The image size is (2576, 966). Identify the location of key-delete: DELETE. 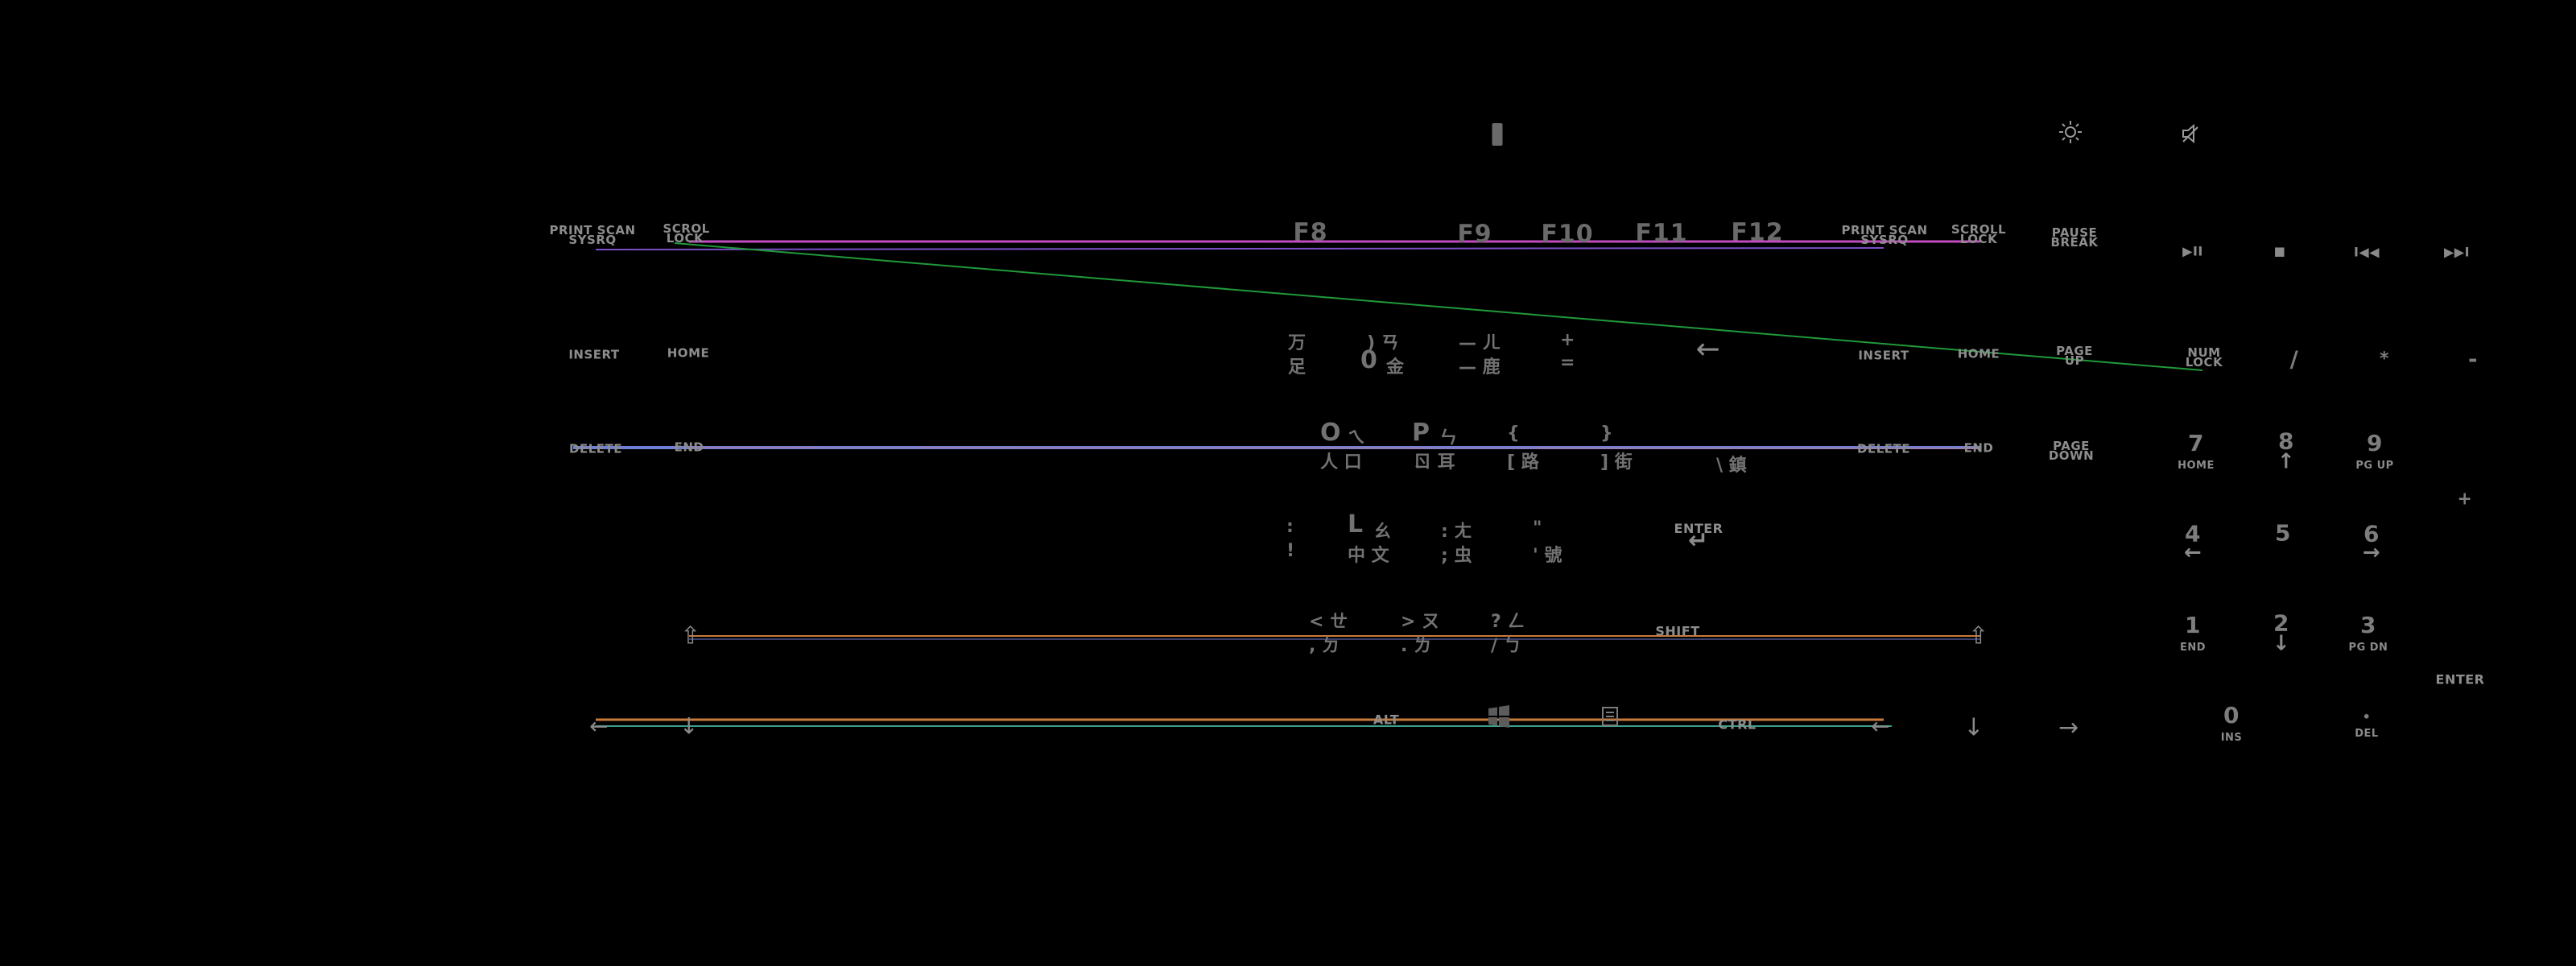
(595, 448).